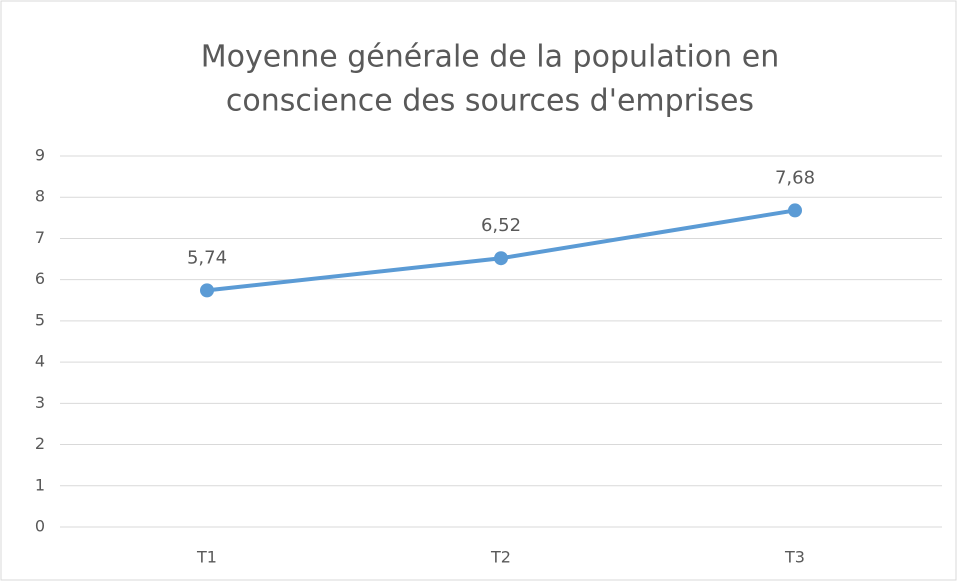  What do you see at coordinates (794, 557) in the screenshot?
I see `x-tick-label: T3` at bounding box center [794, 557].